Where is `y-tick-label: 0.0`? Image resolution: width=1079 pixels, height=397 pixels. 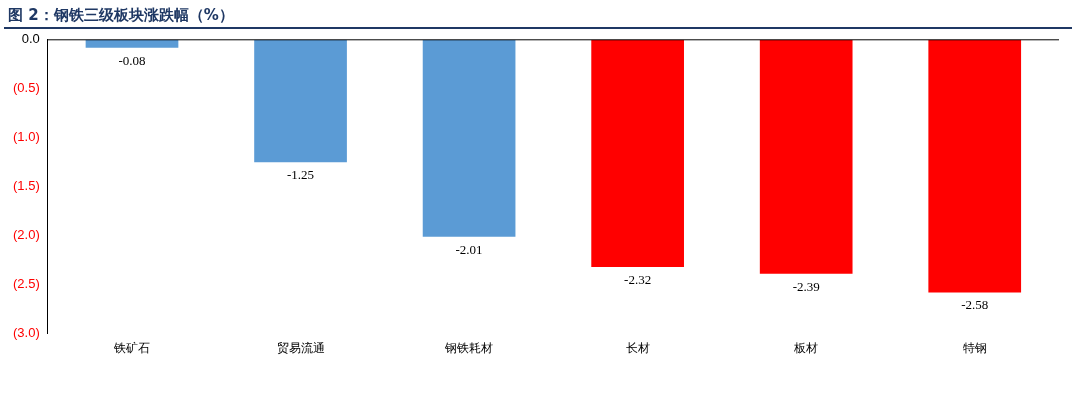 y-tick-label: 0.0 is located at coordinates (30, 39).